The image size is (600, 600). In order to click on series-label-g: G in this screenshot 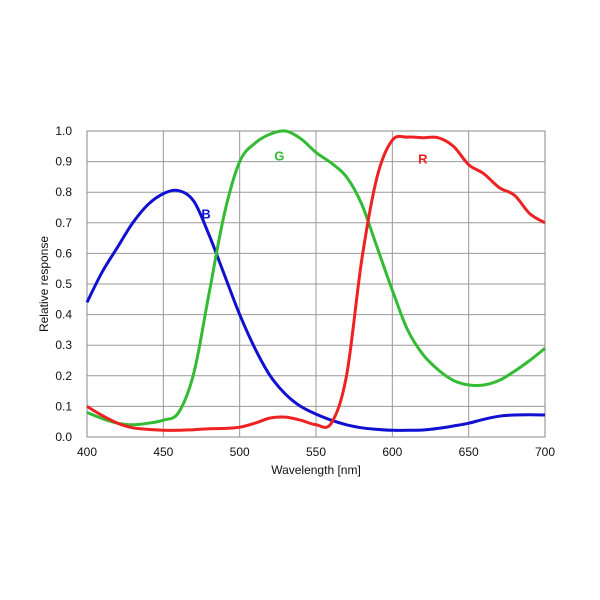, I will do `click(279, 155)`.